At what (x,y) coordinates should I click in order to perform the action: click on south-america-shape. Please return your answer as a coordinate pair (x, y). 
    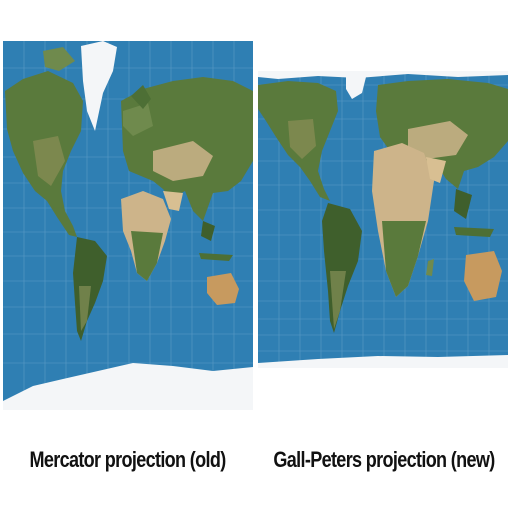
    Looking at the image, I should click on (342, 268).